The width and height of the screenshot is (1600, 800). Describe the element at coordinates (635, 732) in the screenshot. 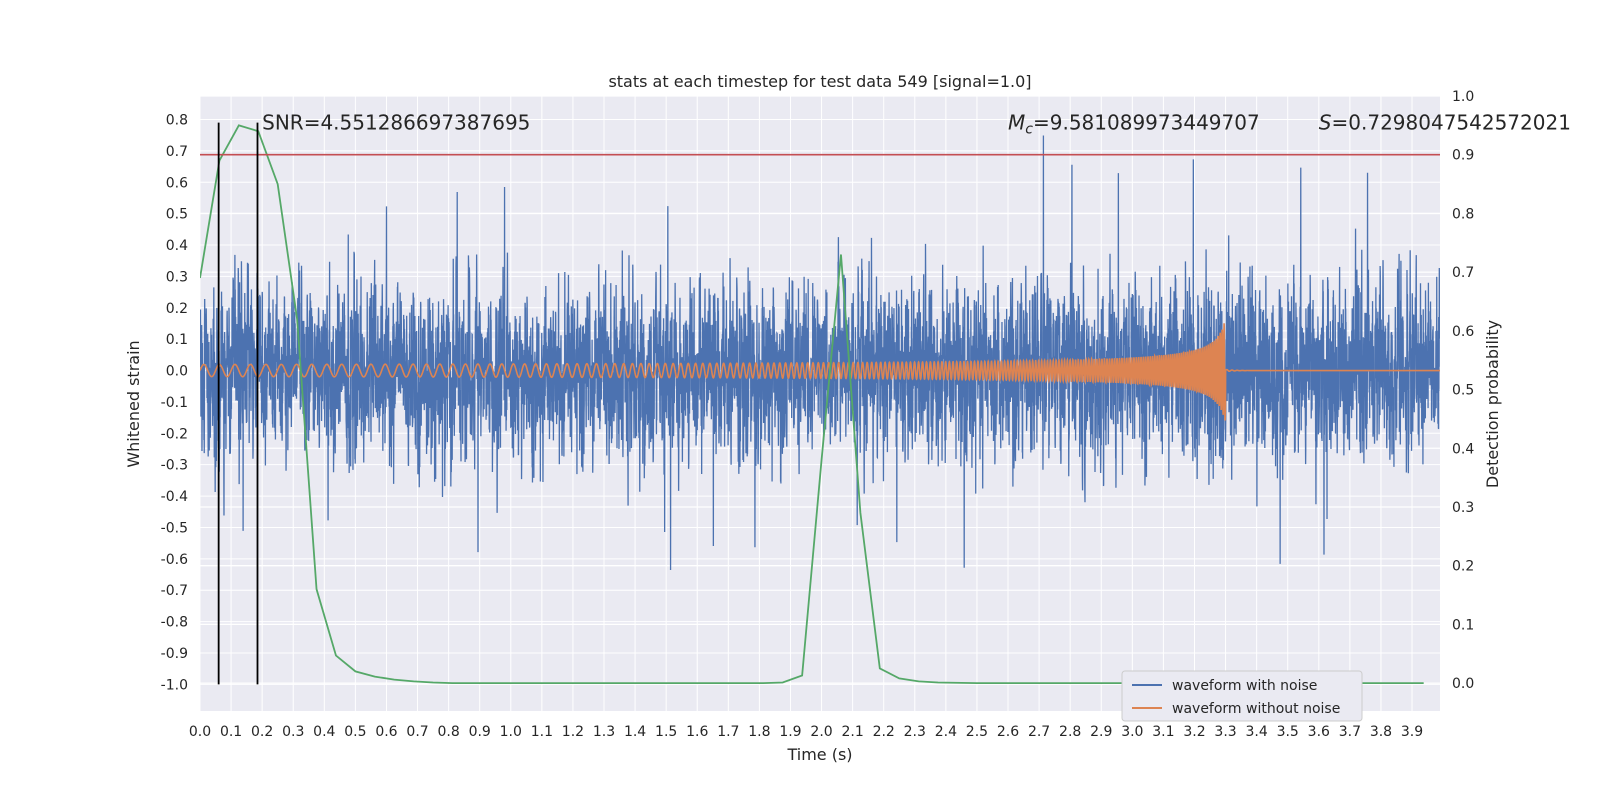

I see `x-tick-label: 1.4` at that location.